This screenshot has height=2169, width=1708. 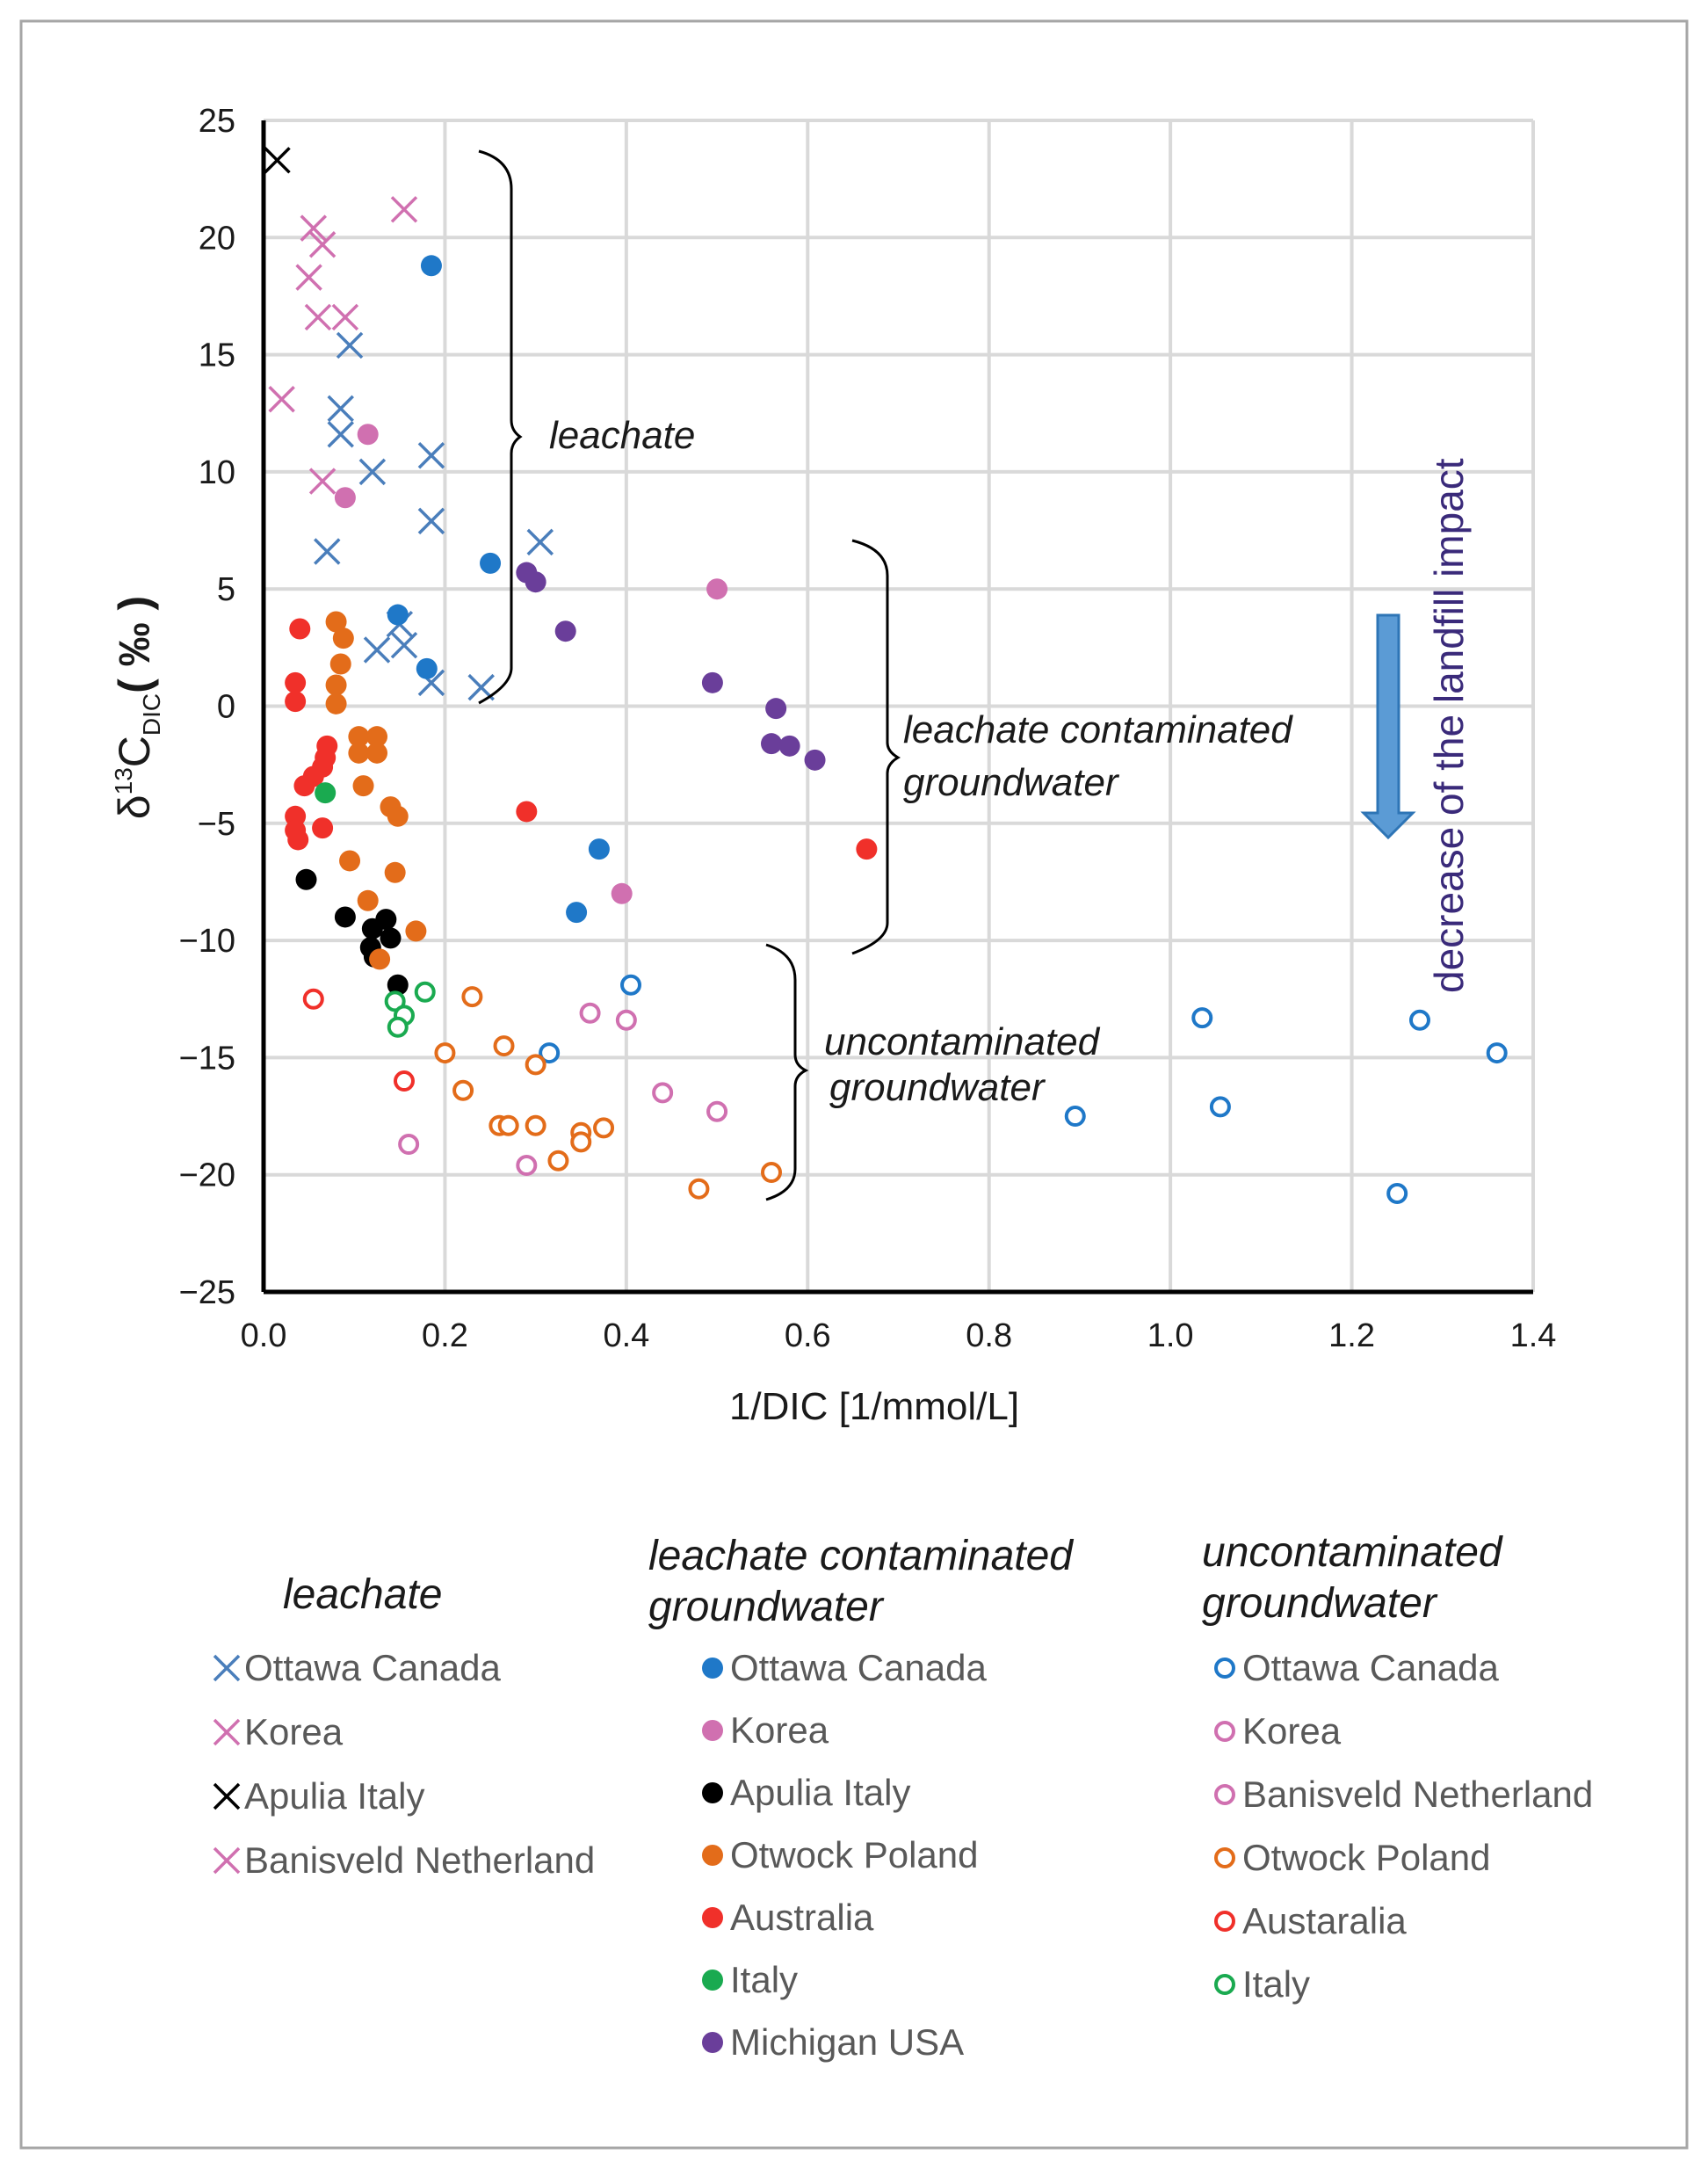 What do you see at coordinates (500, 427) in the screenshot?
I see `leachate-brace` at bounding box center [500, 427].